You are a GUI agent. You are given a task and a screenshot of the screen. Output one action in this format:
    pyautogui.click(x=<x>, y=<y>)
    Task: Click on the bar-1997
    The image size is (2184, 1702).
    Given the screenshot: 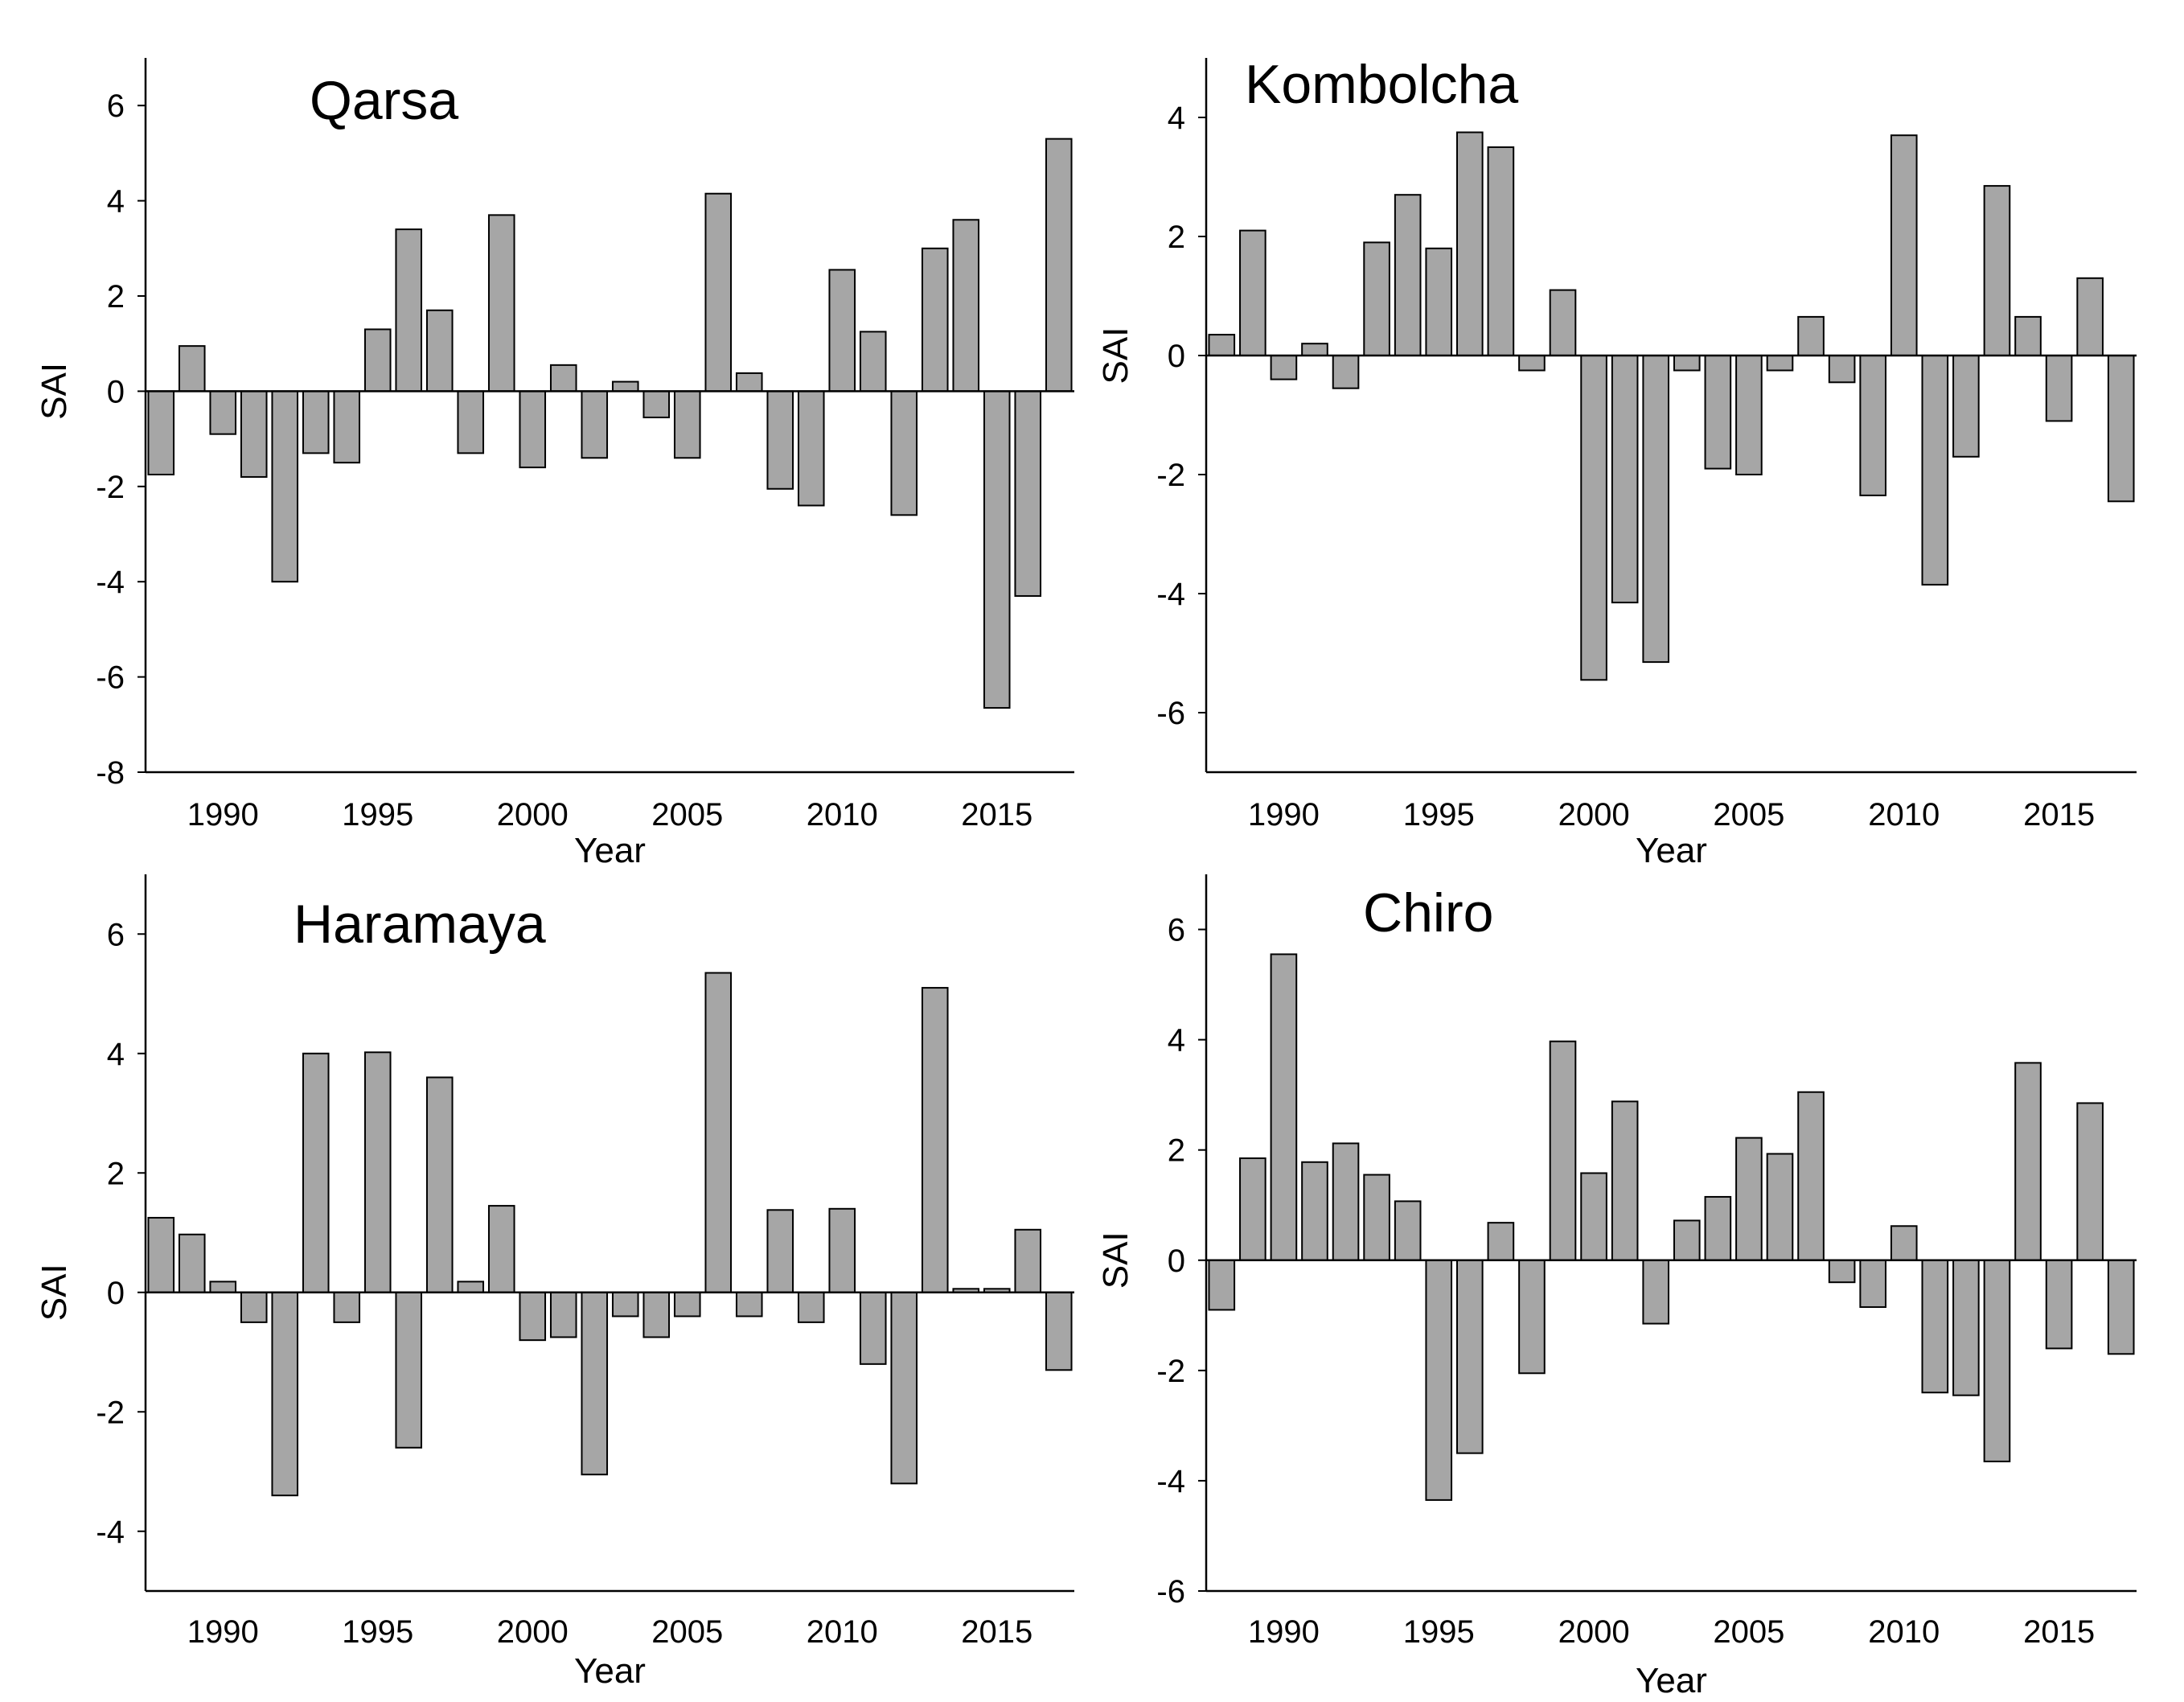 What is the action you would take?
    pyautogui.click(x=1501, y=1241)
    